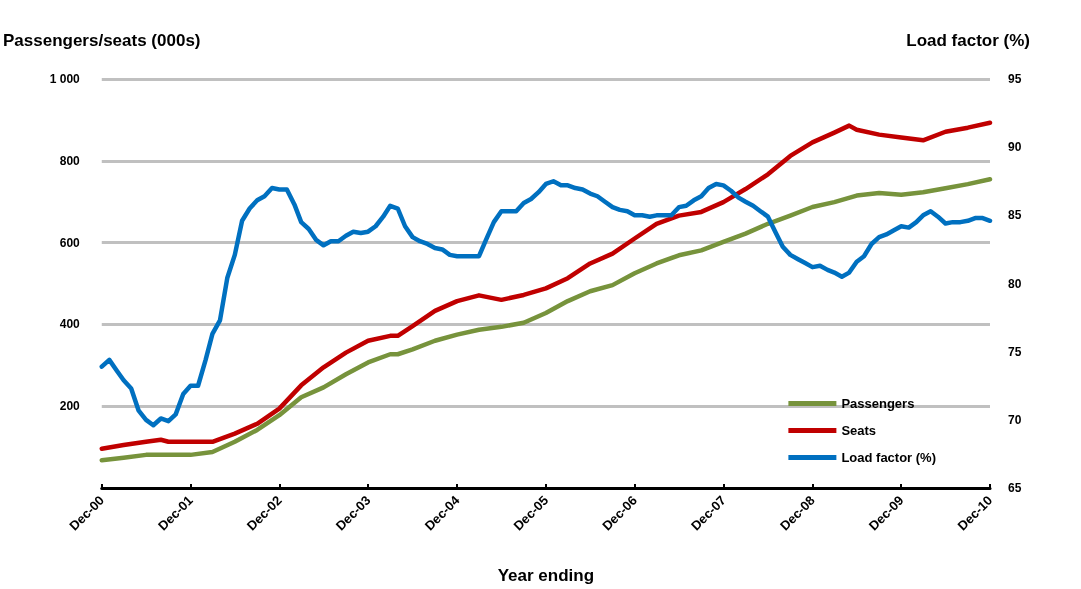 The height and width of the screenshot is (589, 1081). What do you see at coordinates (70, 406) in the screenshot?
I see `y-tick-label: 200` at bounding box center [70, 406].